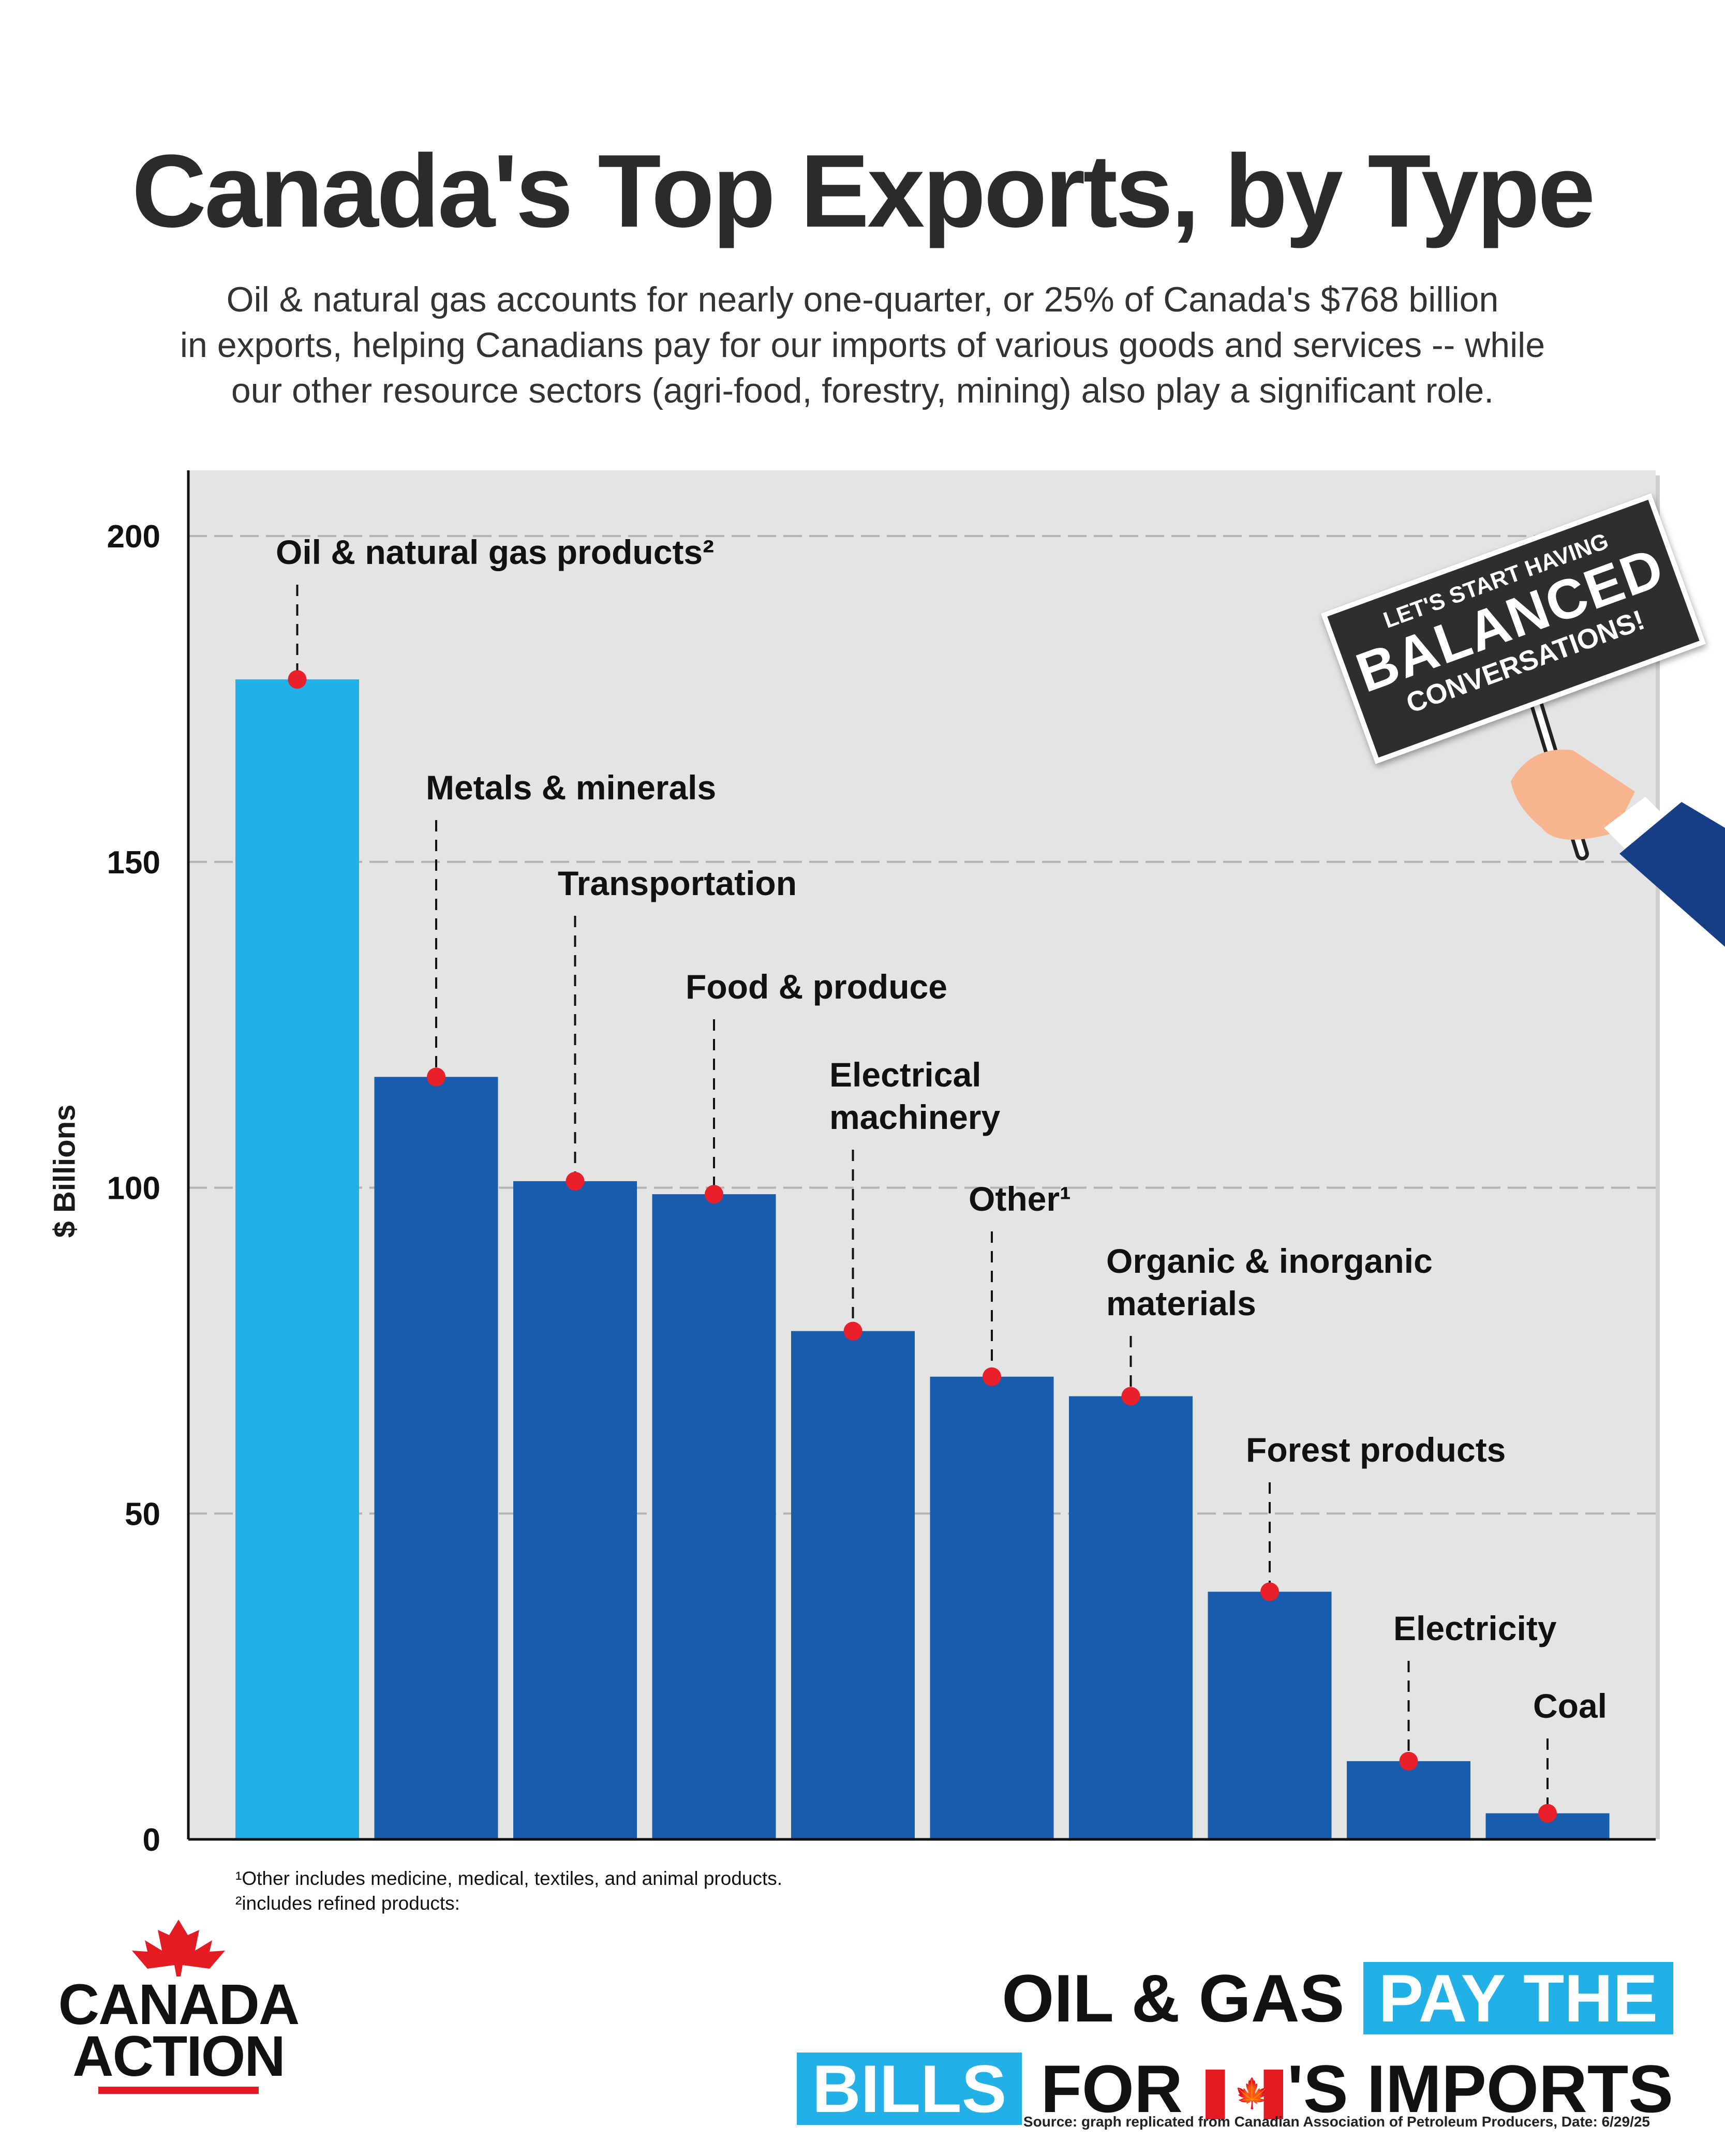 Image resolution: width=1725 pixels, height=2156 pixels. What do you see at coordinates (909, 2089) in the screenshot?
I see `slogan-highlight-2: BILLS` at bounding box center [909, 2089].